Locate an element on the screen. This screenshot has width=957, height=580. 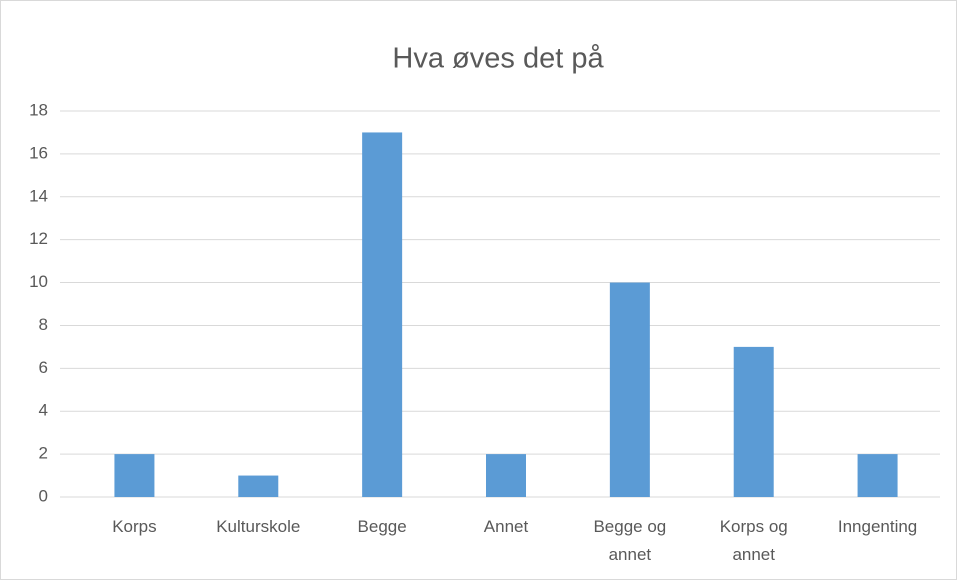
x-tick-label: Inngenting is located at coordinates (877, 526).